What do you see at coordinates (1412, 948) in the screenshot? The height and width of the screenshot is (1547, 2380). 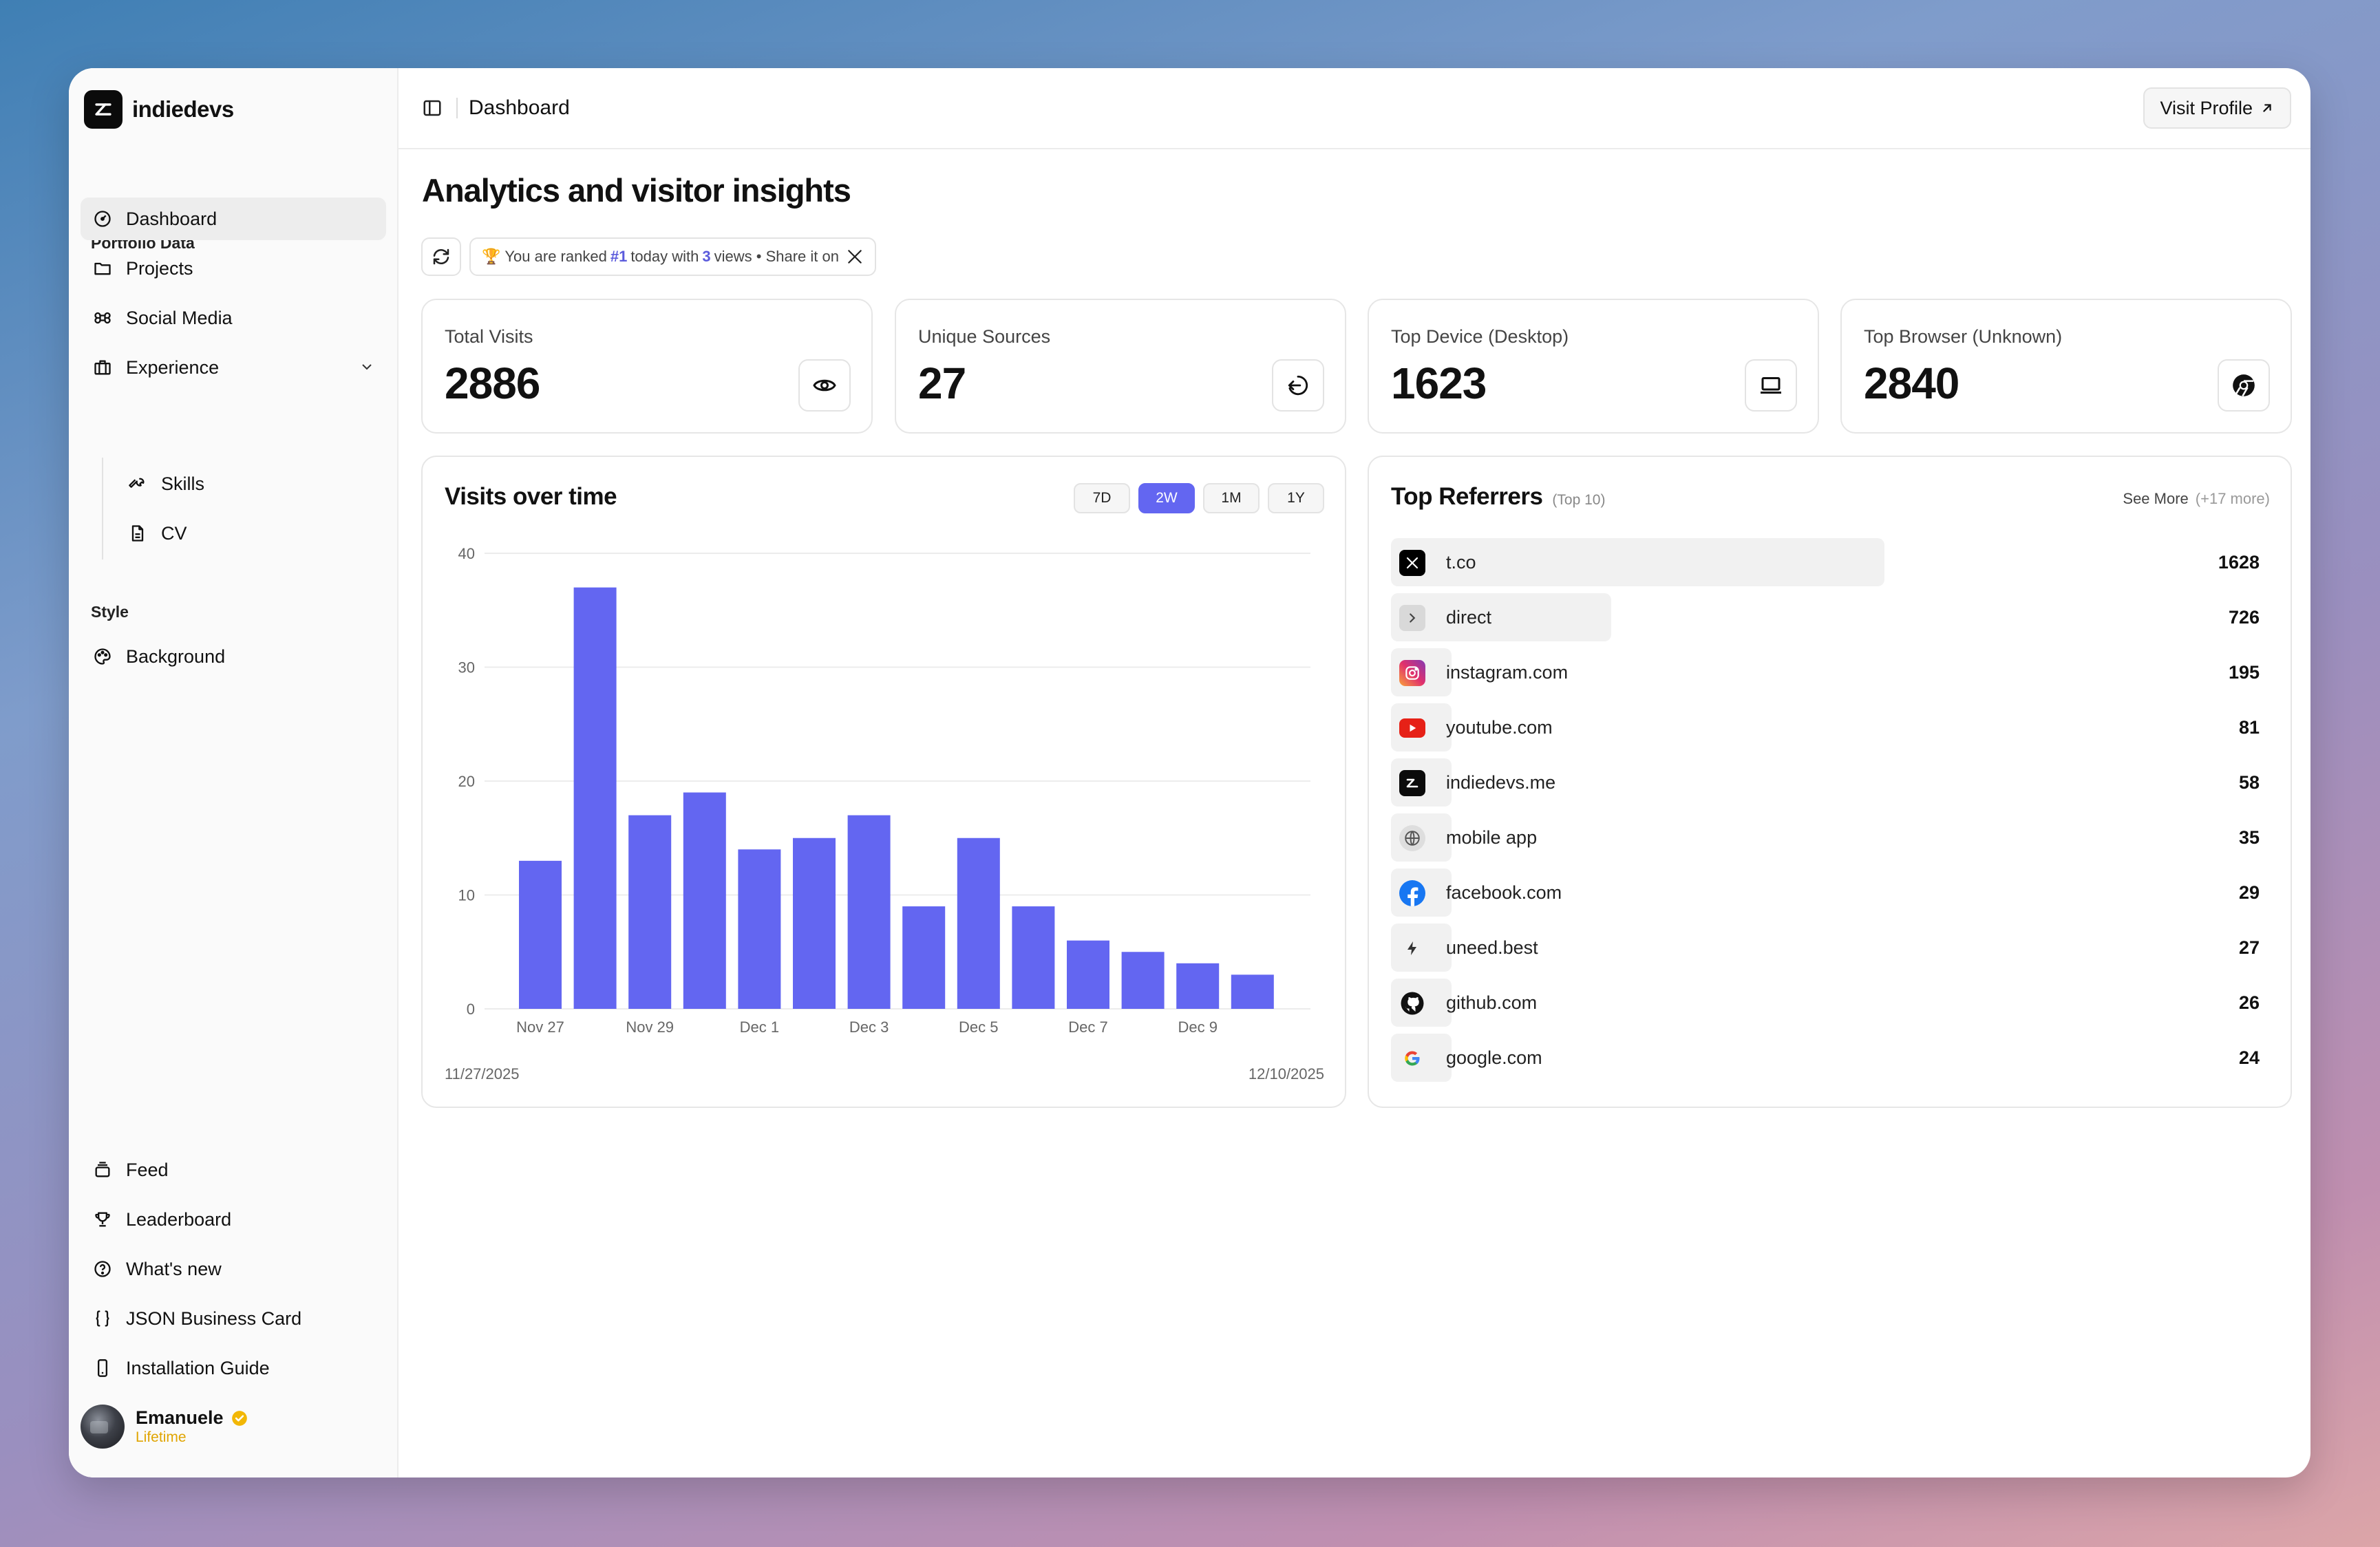 I see `bolt-icon` at bounding box center [1412, 948].